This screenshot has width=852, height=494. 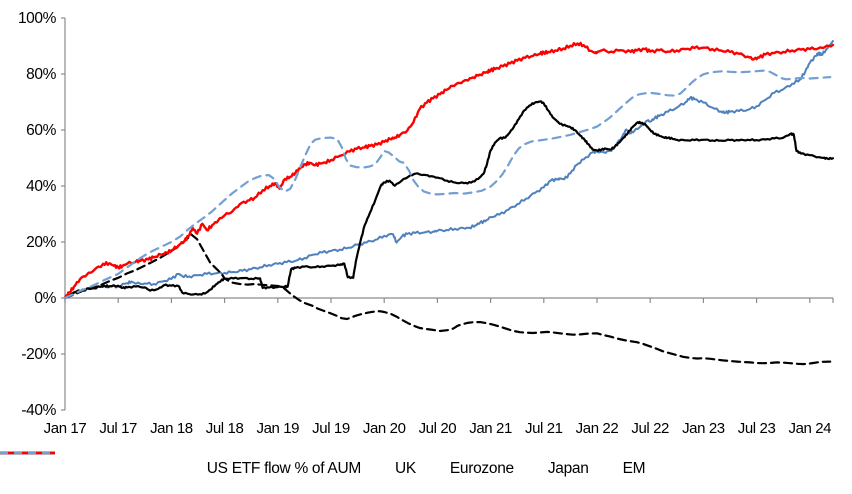 What do you see at coordinates (41, 186) in the screenshot?
I see `y-axis-label: 40%` at bounding box center [41, 186].